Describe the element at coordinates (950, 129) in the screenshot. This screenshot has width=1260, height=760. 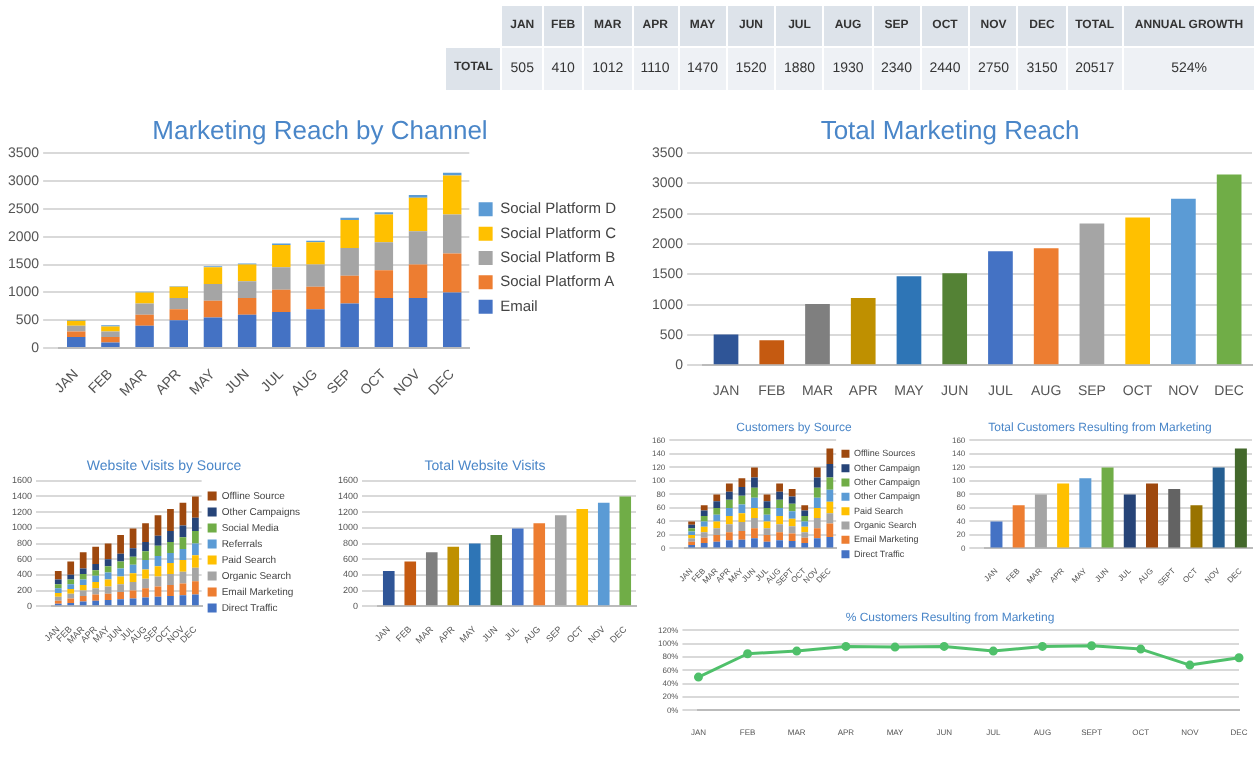
I see `chart-title: Total Marketing Reach` at that location.